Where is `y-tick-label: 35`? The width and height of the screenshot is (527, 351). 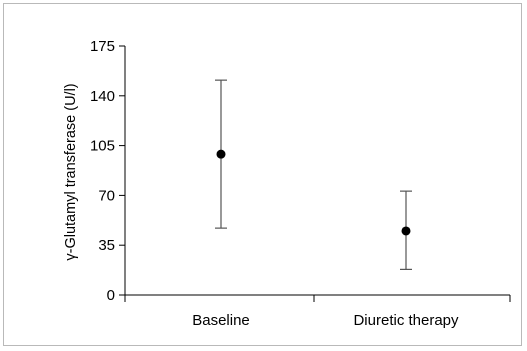 y-tick-label: 35 is located at coordinates (106, 245).